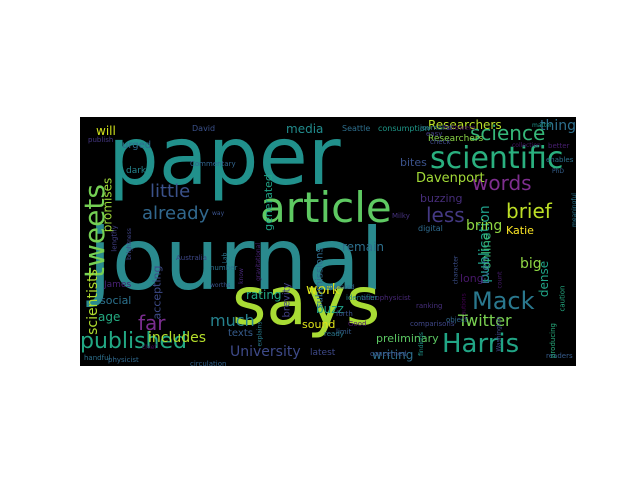 The width and height of the screenshot is (640, 480). I want to click on cloud-word: Twitter, so click(485, 320).